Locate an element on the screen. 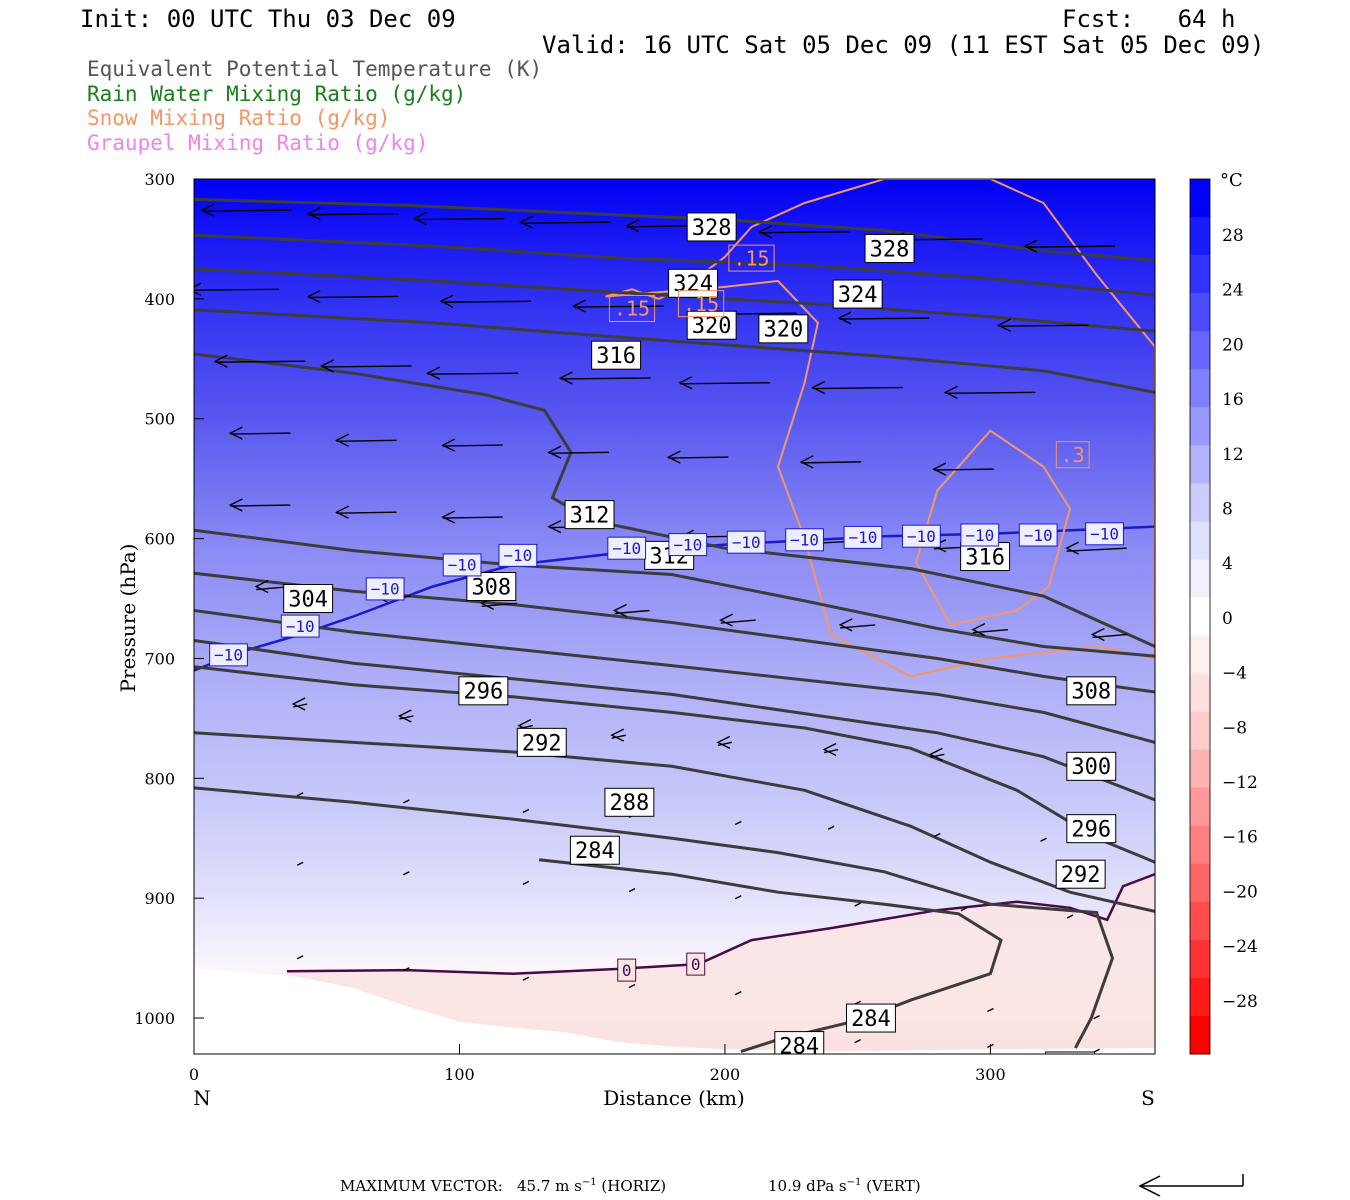  theta-e-label: 300 is located at coordinates (1091, 766).